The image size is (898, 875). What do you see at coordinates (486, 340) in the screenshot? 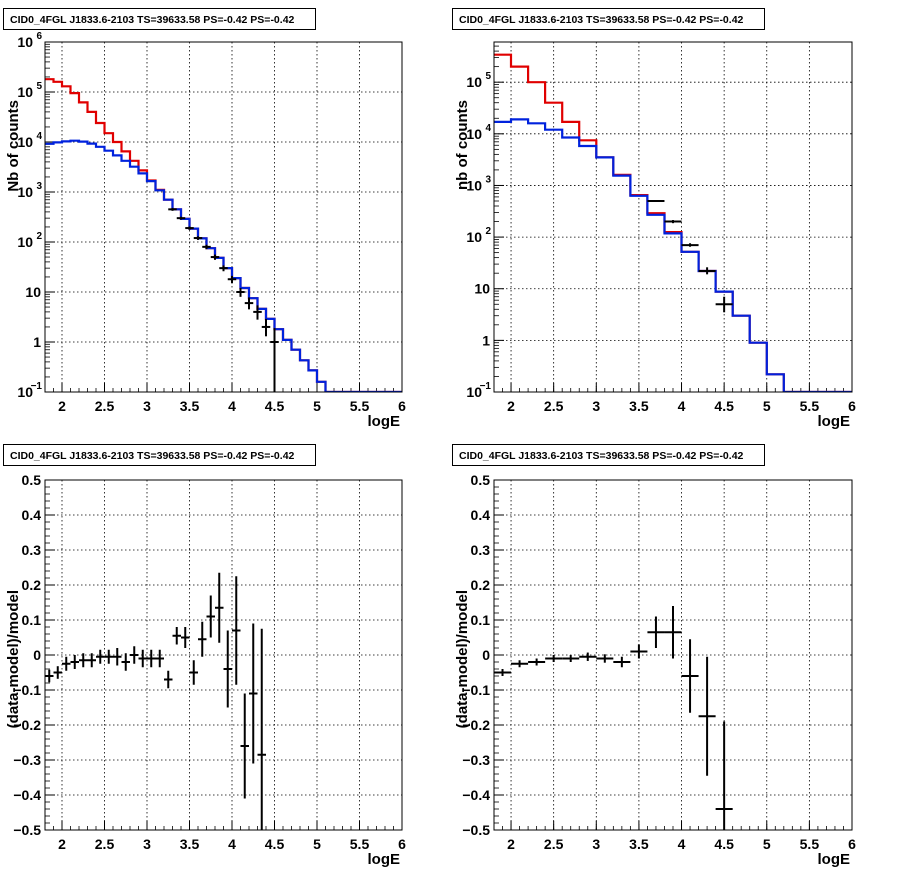
I see `y-tick-label: 1` at bounding box center [486, 340].